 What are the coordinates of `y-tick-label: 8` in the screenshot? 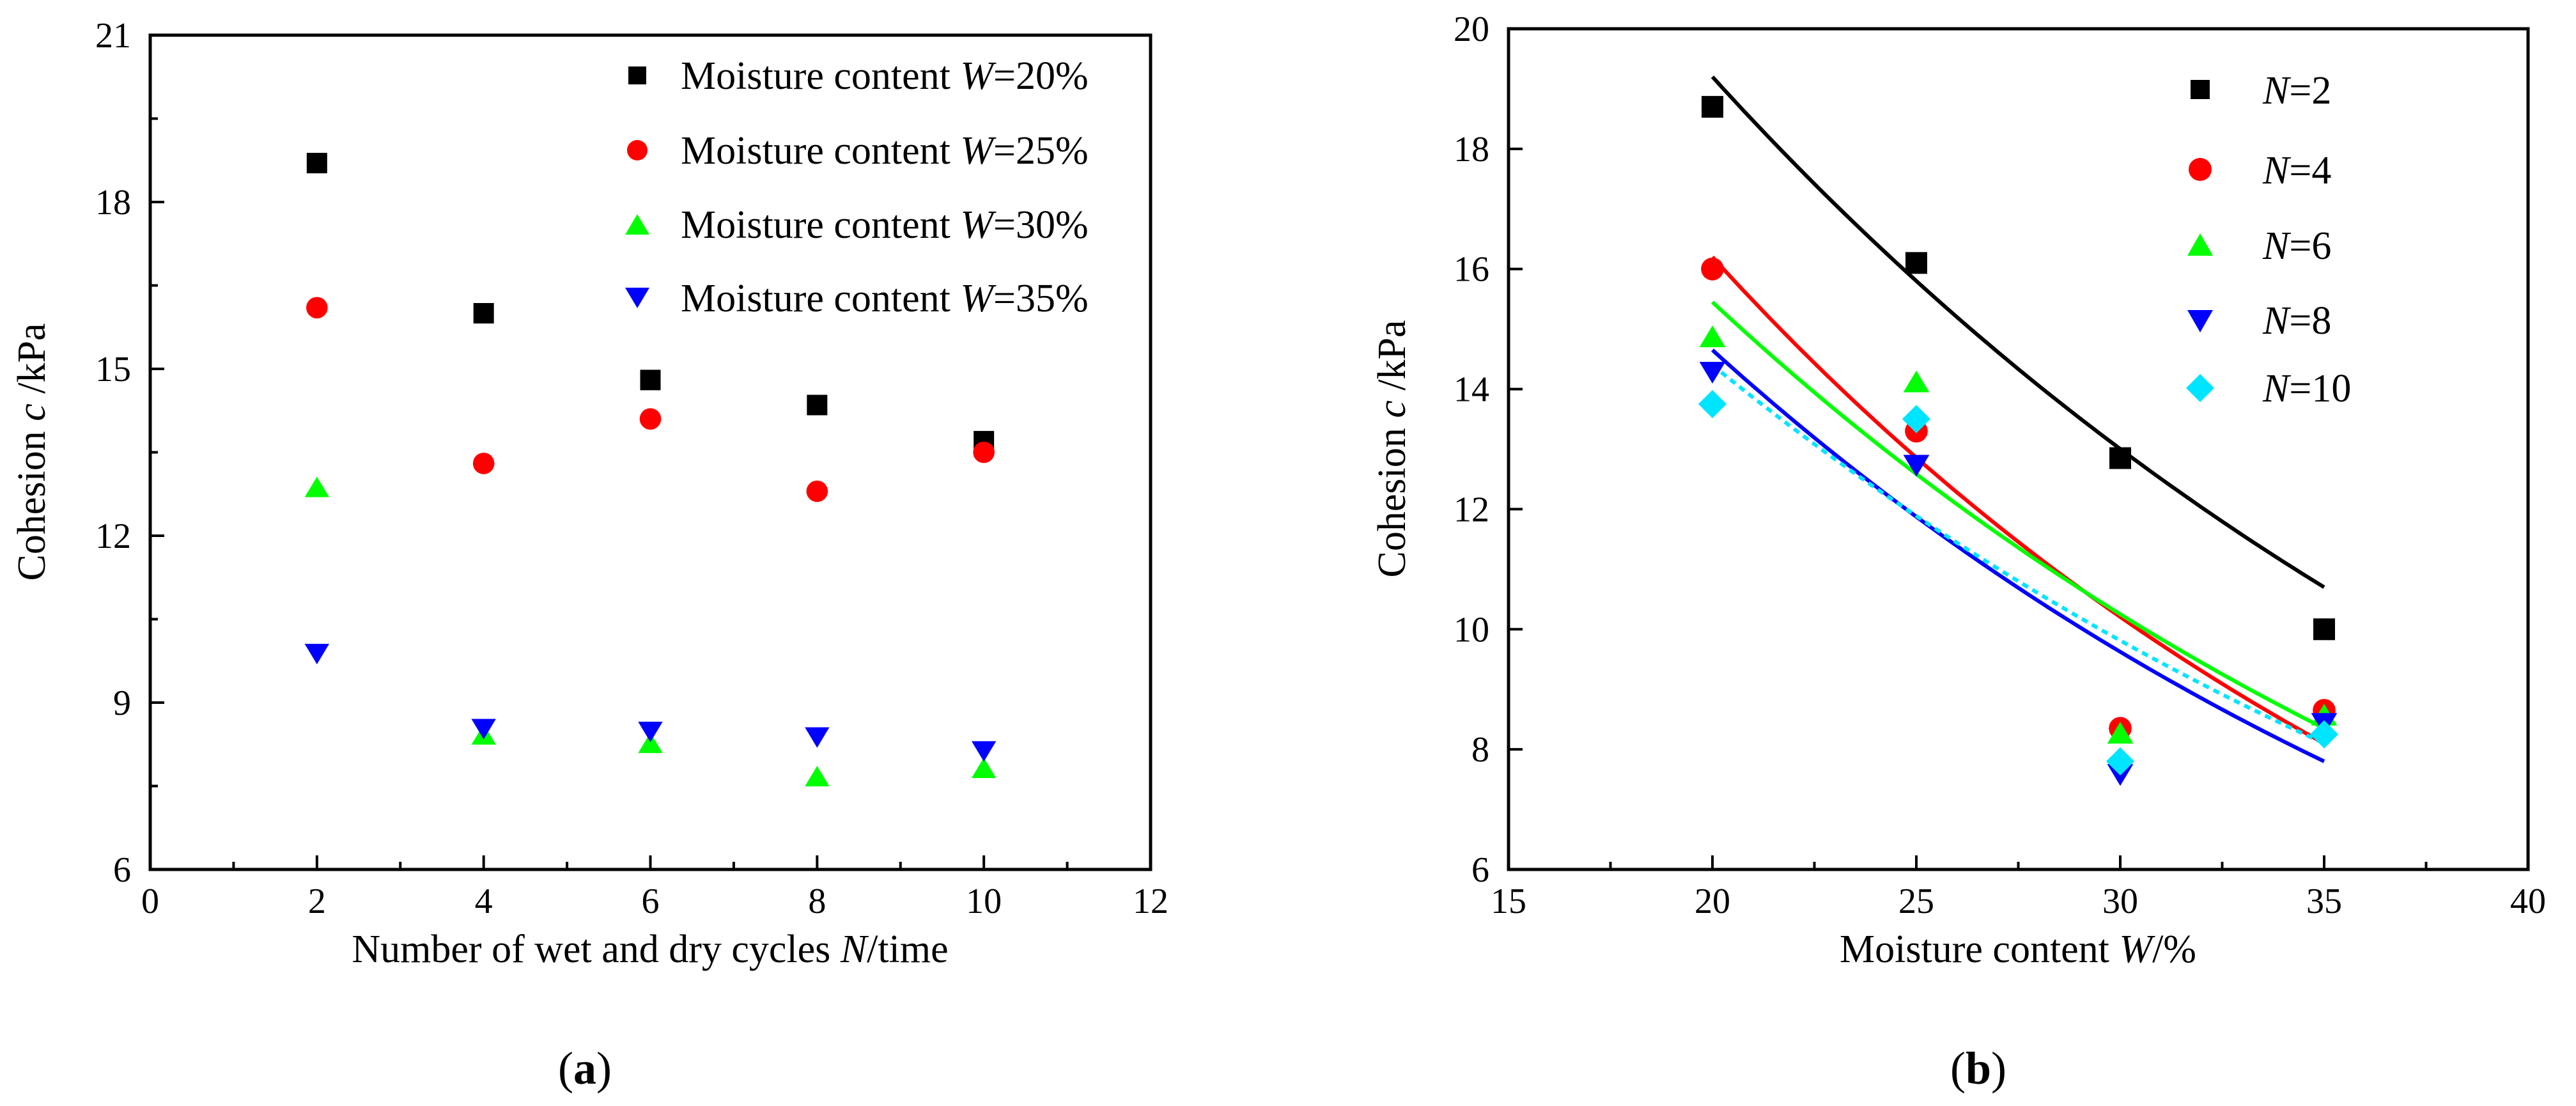 It's located at (1480, 750).